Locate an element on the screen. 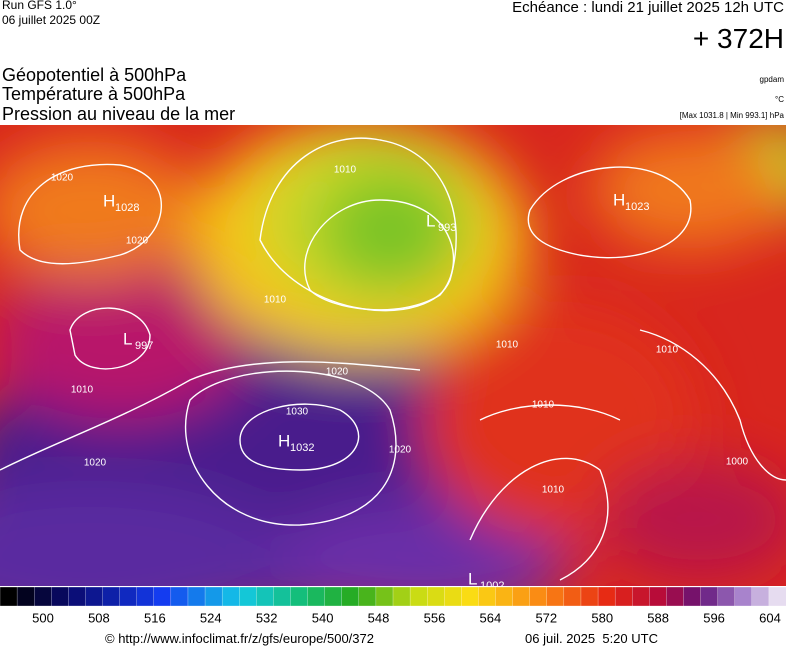 Image resolution: width=786 pixels, height=648 pixels. pressure-value: 997 is located at coordinates (144, 346).